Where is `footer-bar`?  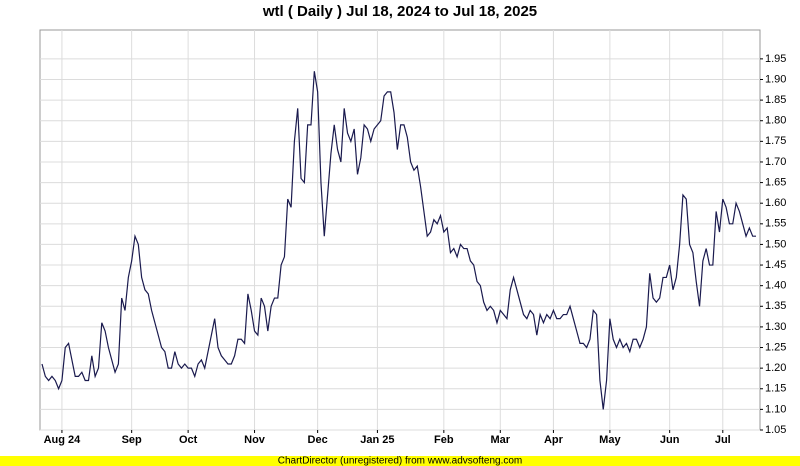
footer-bar is located at coordinates (400, 461).